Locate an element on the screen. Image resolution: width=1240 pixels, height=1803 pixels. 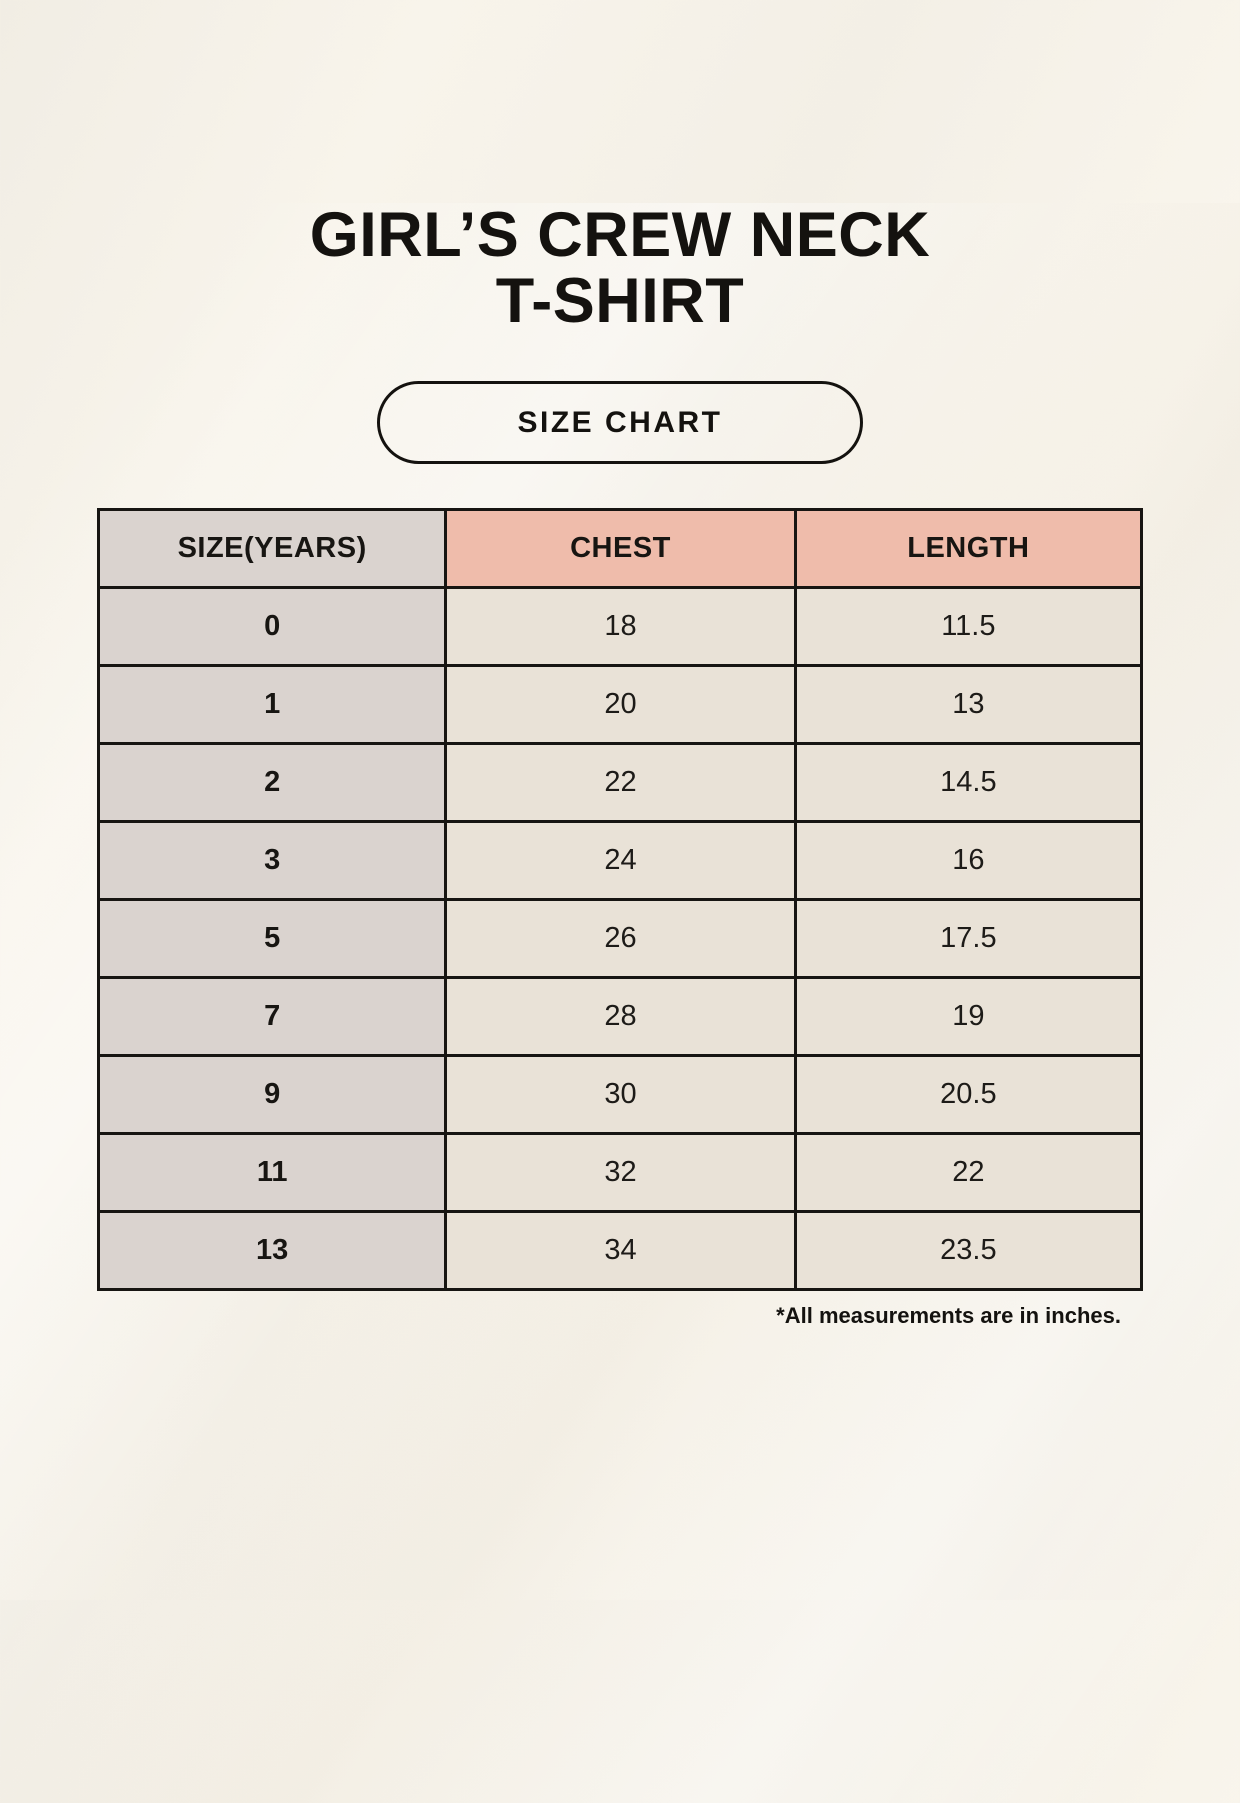
cell-length: 19 is located at coordinates (968, 1017).